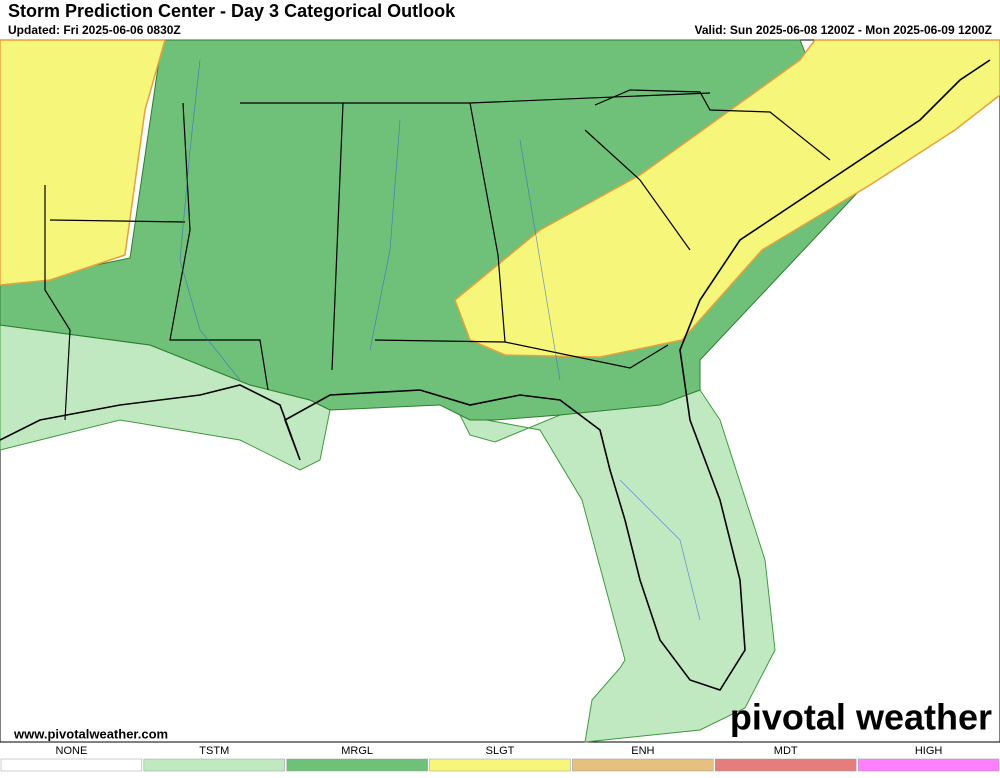 This screenshot has height=778, width=1000. Describe the element at coordinates (617, 566) in the screenshot. I see `tstm-area` at that location.